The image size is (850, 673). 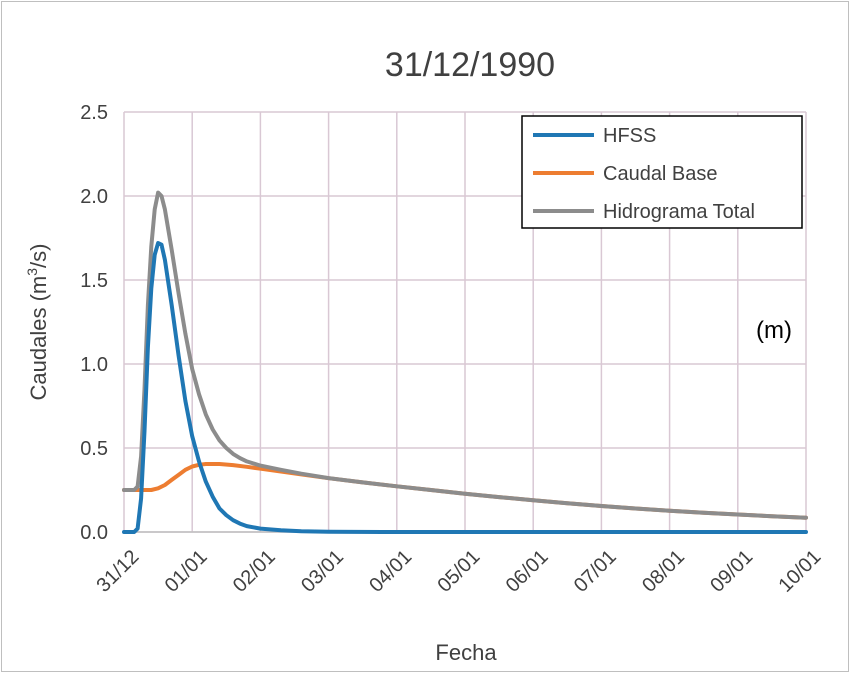 What do you see at coordinates (799, 571) in the screenshot?
I see `x-tick-label: 10/01` at bounding box center [799, 571].